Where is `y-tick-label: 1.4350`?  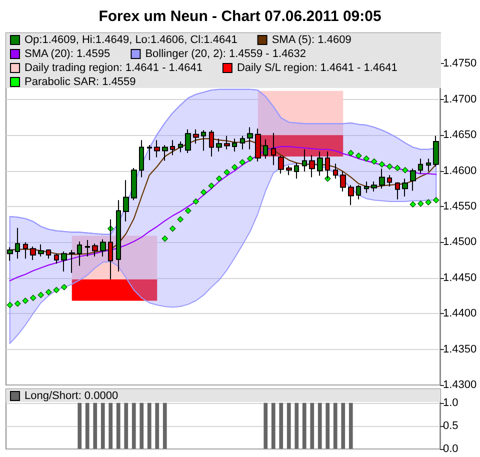
y-tick-label: 1.4350 is located at coordinates (460, 349).